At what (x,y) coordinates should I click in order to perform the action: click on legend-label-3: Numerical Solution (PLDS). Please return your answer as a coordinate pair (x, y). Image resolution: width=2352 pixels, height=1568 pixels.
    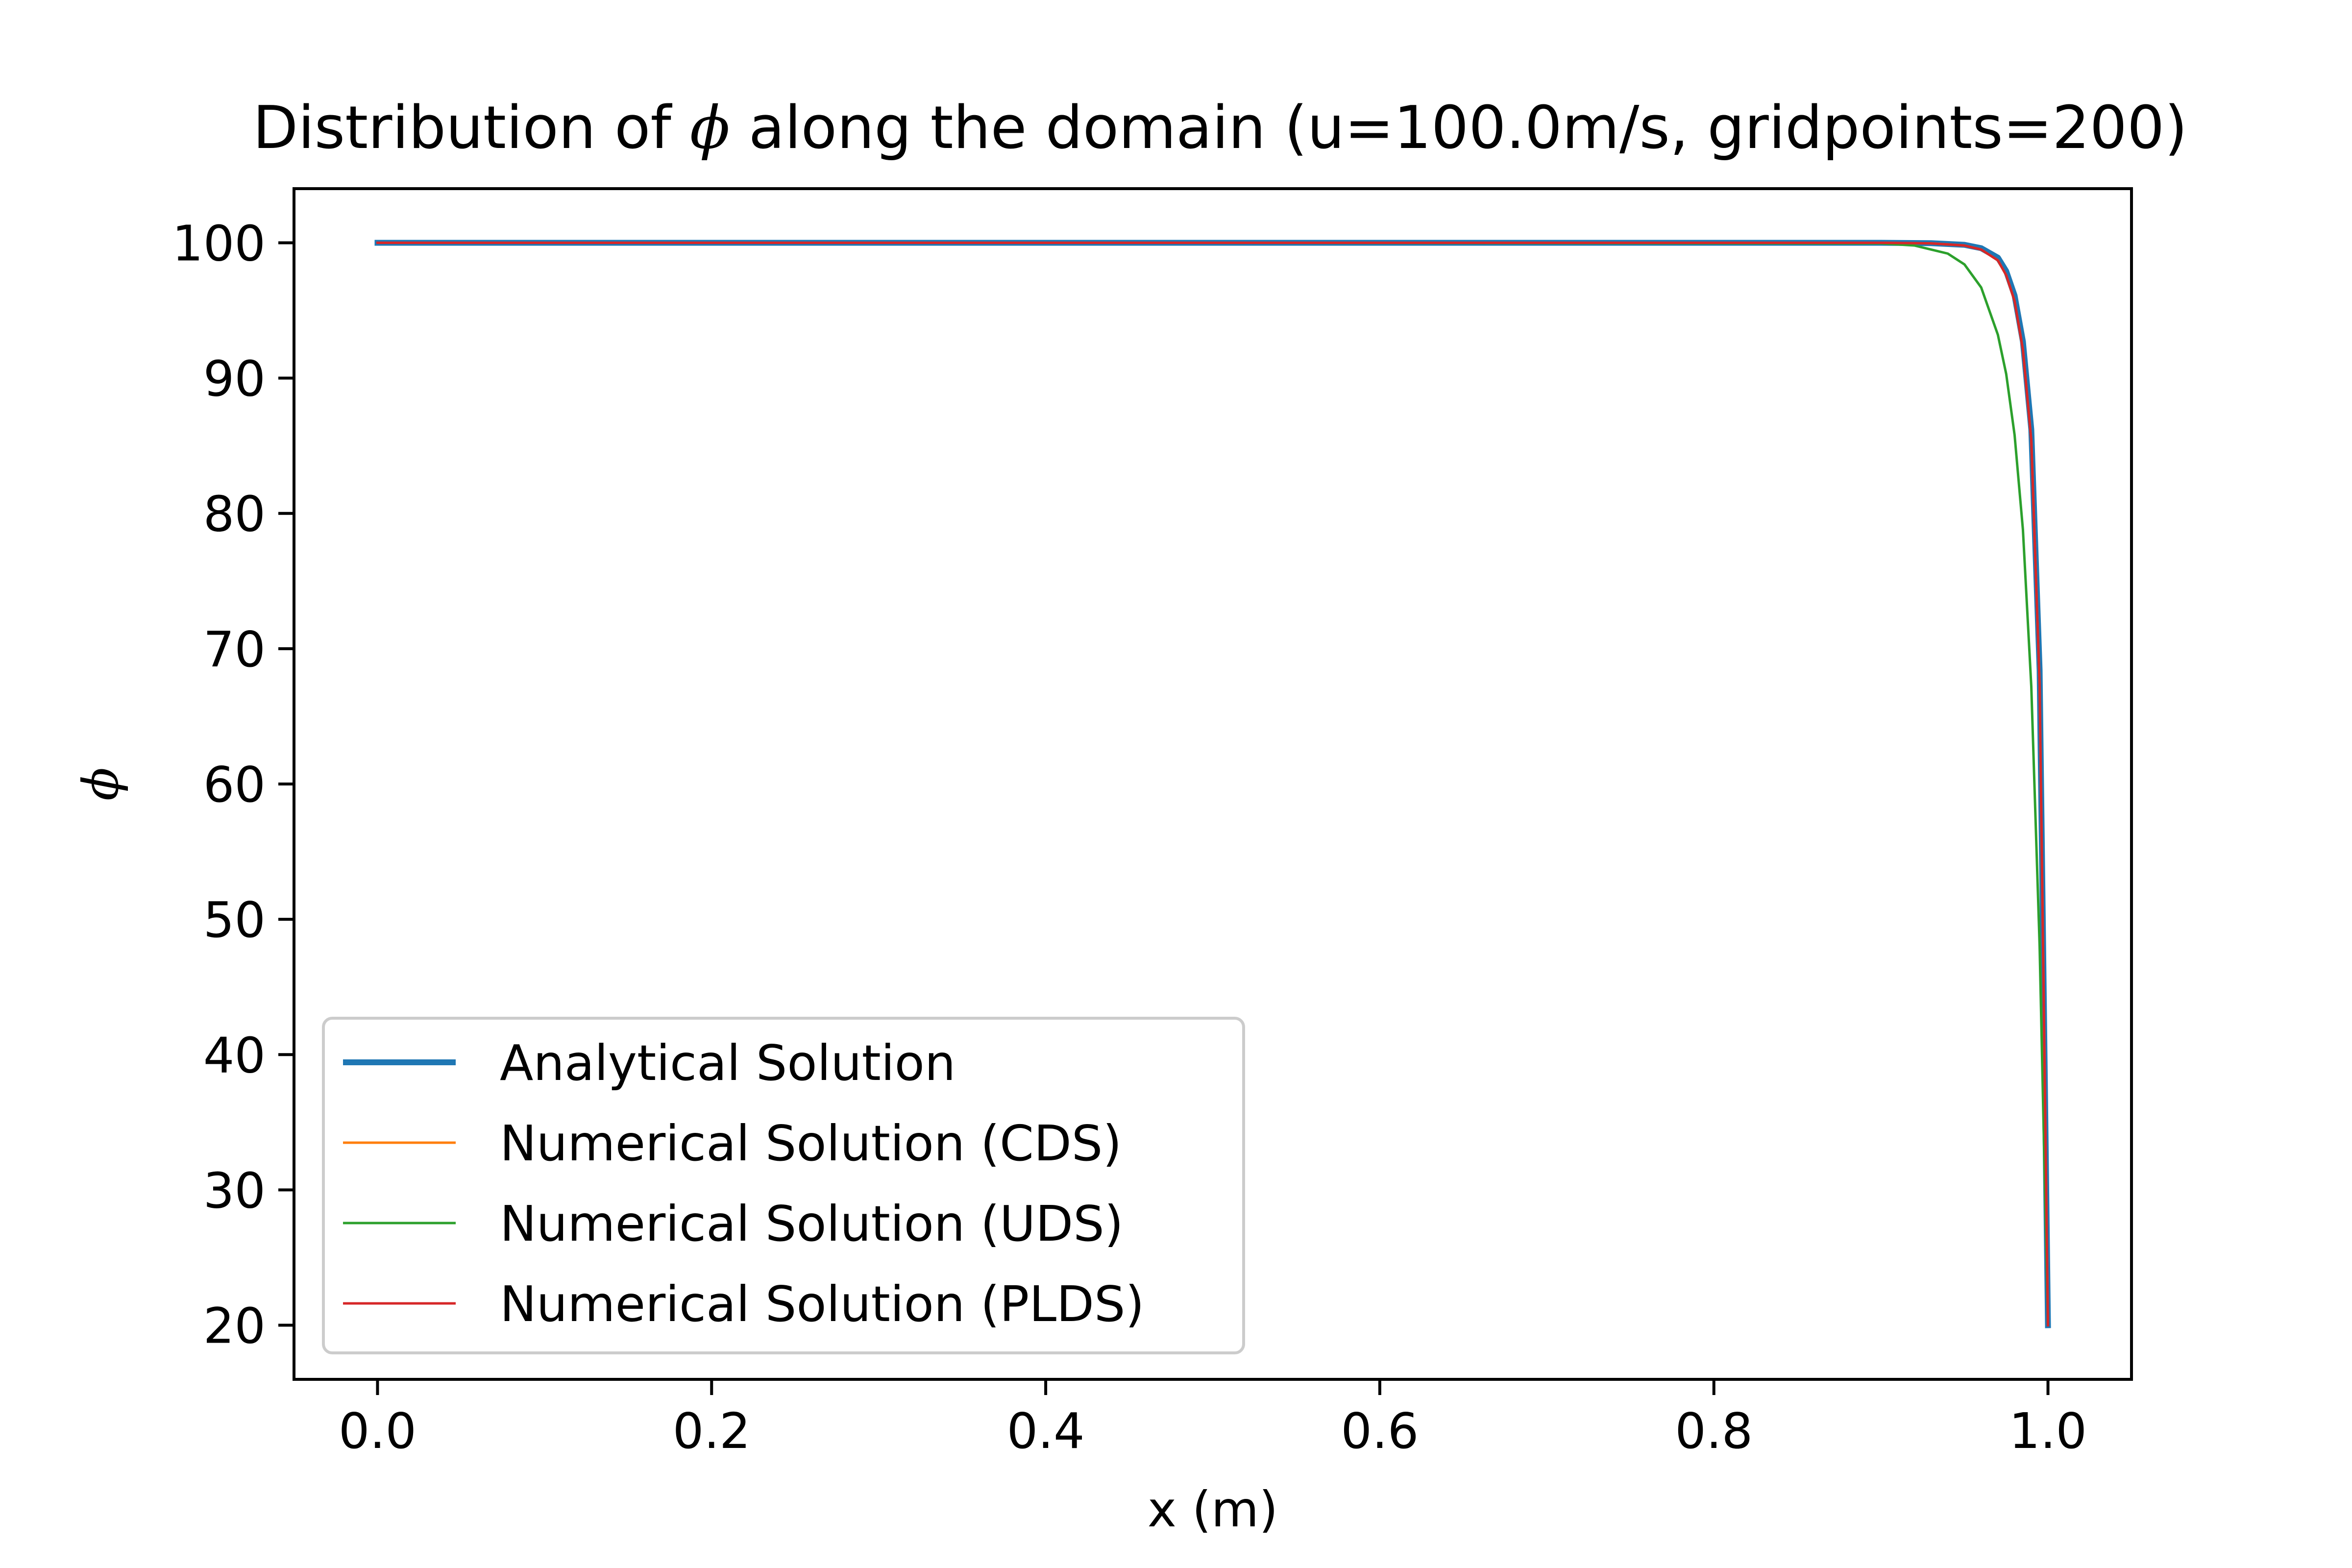
    Looking at the image, I should click on (822, 1304).